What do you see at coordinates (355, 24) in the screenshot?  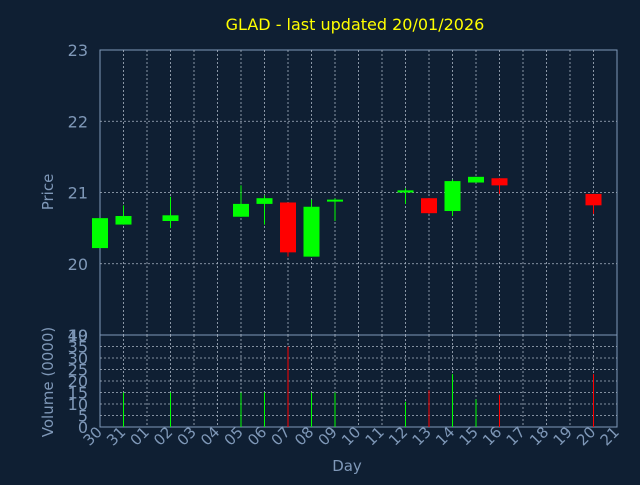 I see `chart-title: GLAD - last updated 20/01/2026` at bounding box center [355, 24].